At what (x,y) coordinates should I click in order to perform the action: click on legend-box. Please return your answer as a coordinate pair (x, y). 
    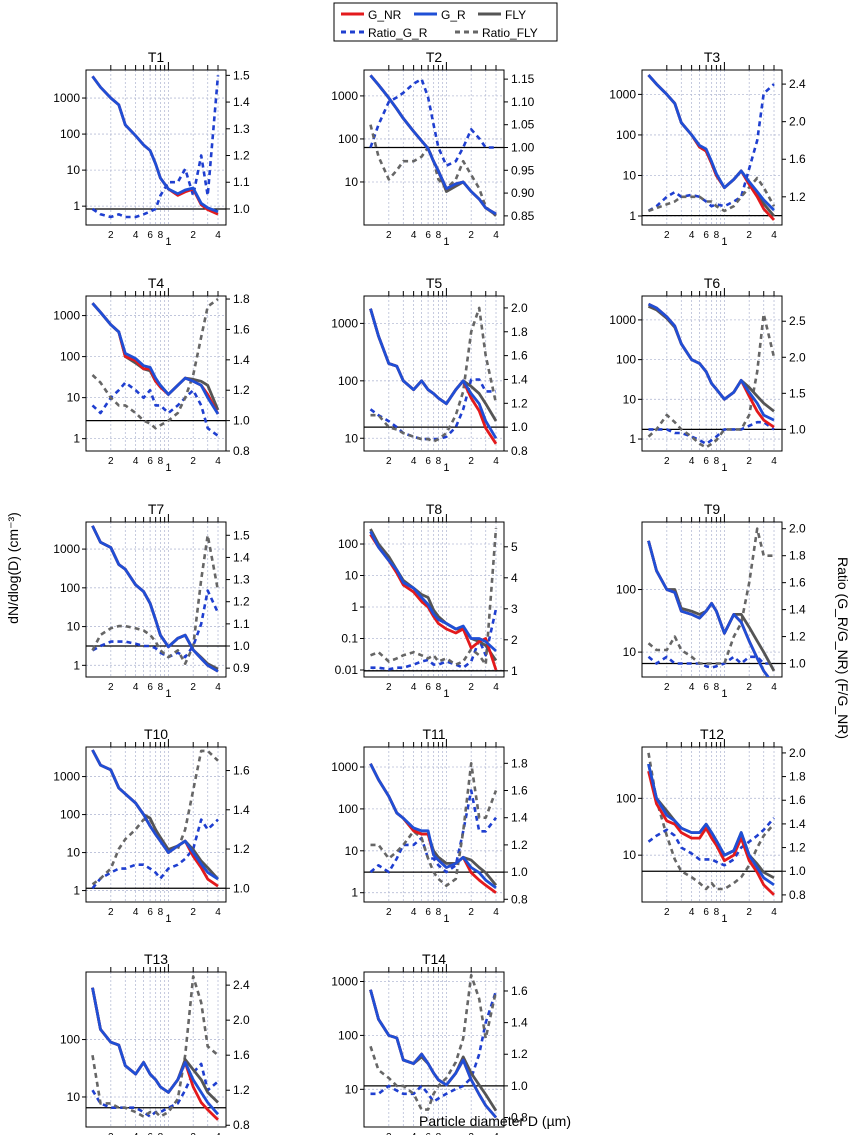
    Looking at the image, I should click on (445, 22).